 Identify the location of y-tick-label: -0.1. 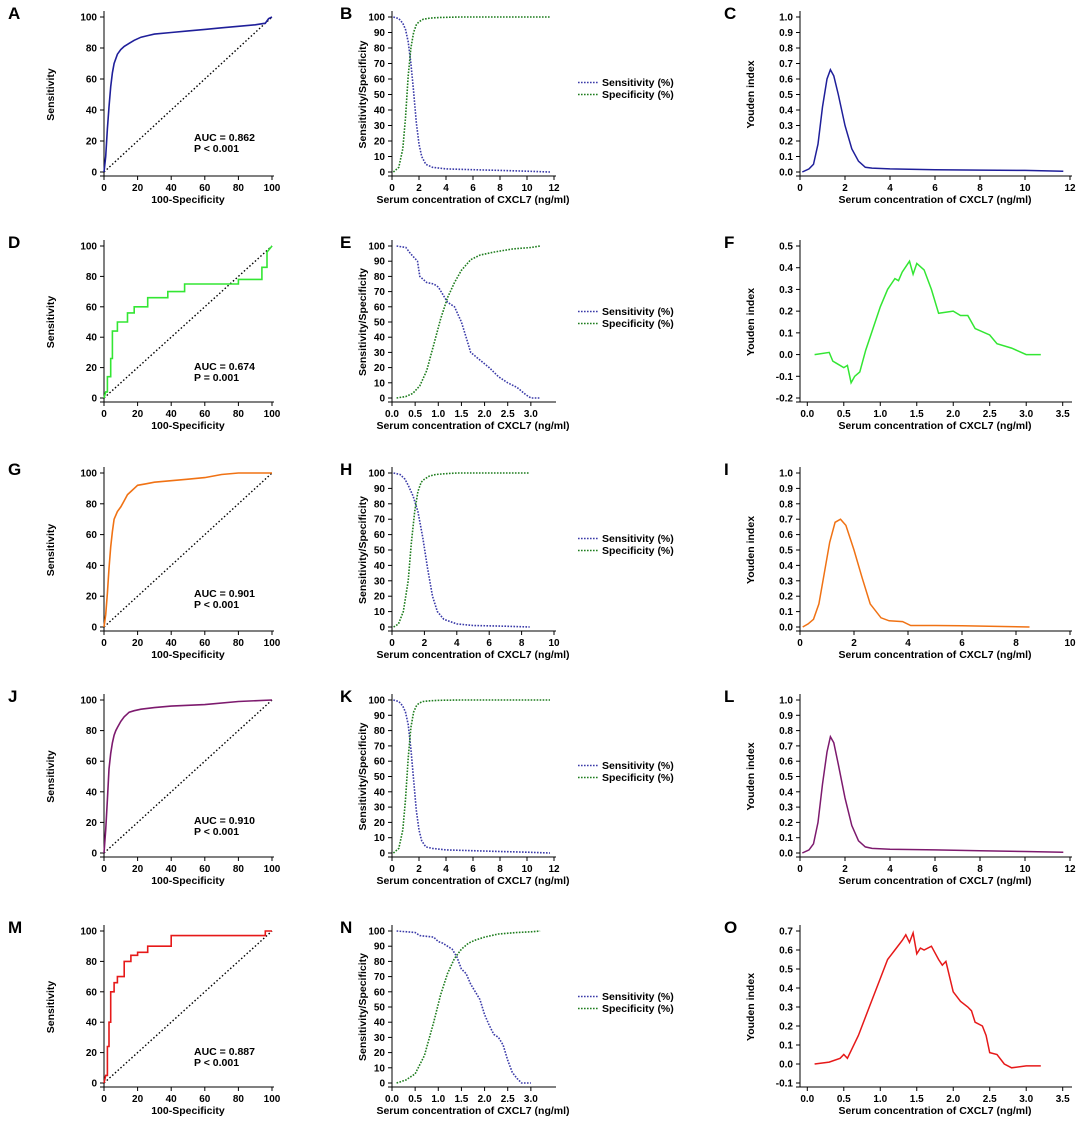
(785, 377).